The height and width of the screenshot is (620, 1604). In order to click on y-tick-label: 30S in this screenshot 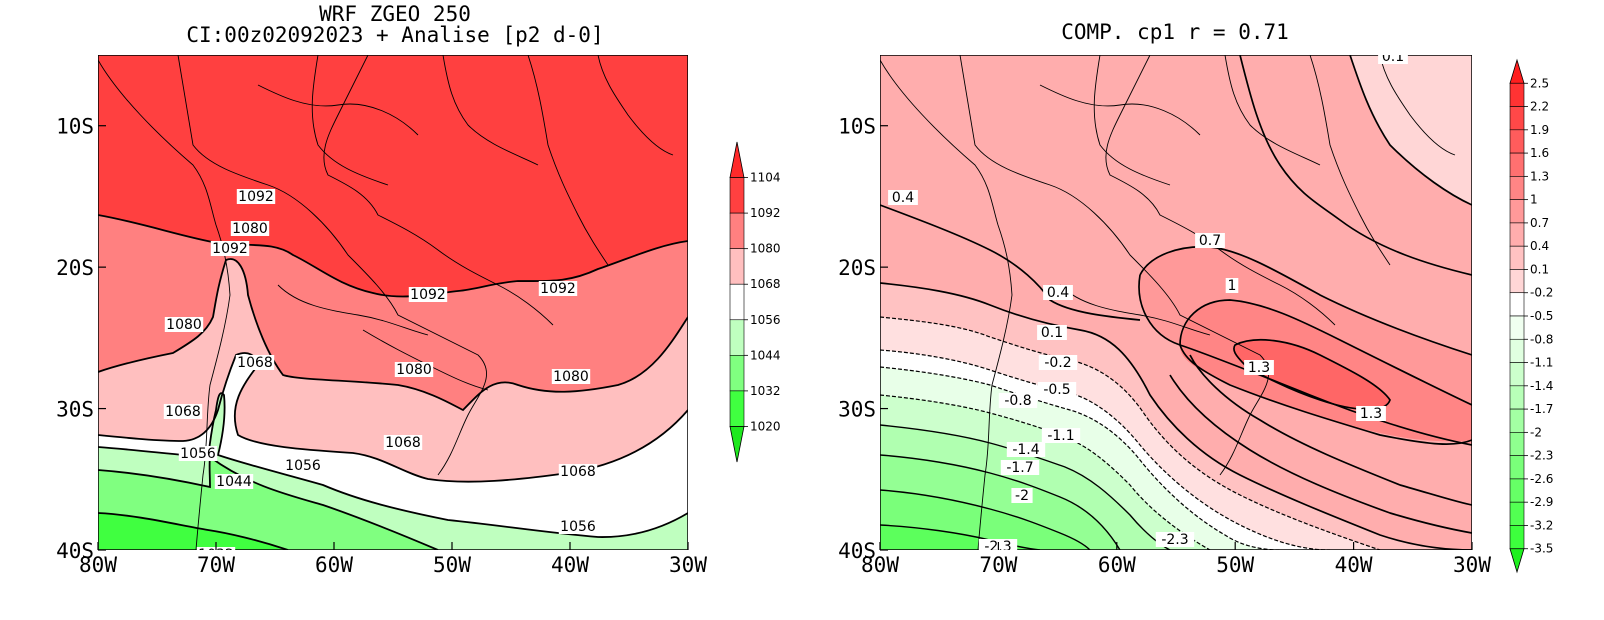, I will do `click(75, 410)`.